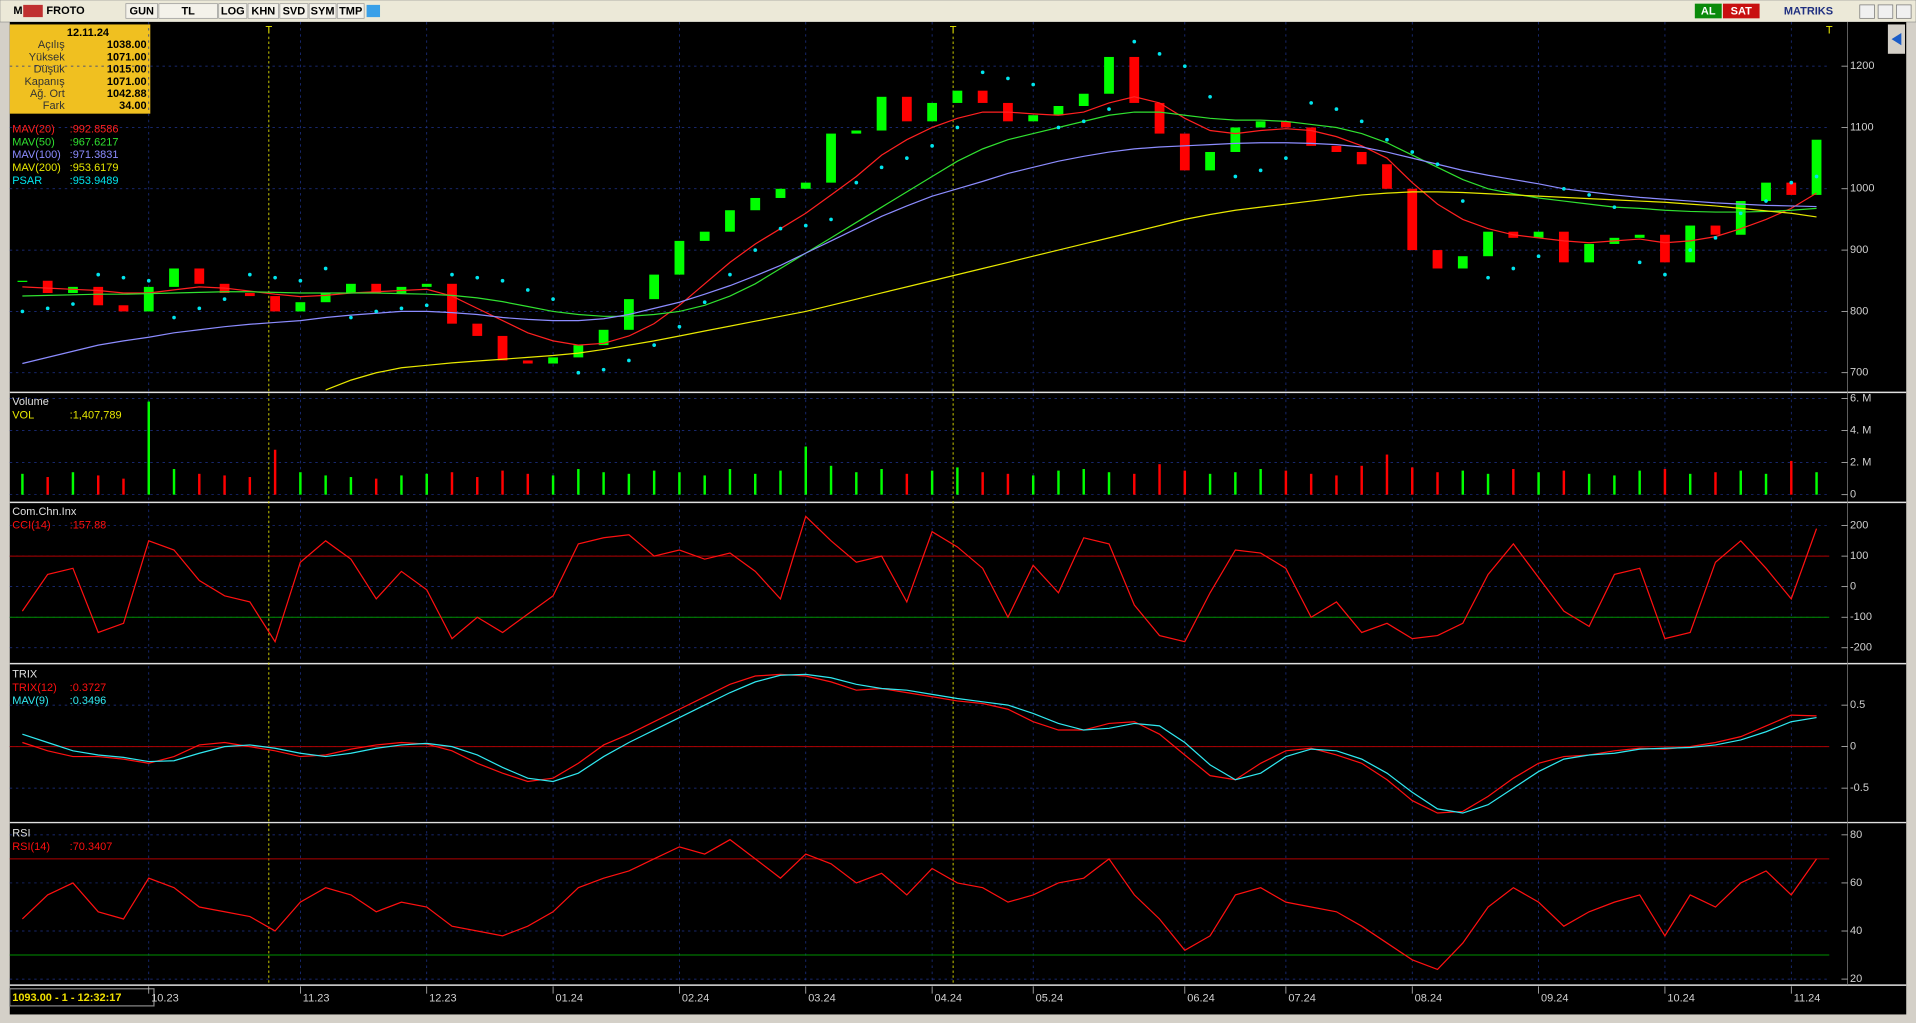 The height and width of the screenshot is (1023, 1916). What do you see at coordinates (1859, 373) in the screenshot?
I see `y-tick-label: 700` at bounding box center [1859, 373].